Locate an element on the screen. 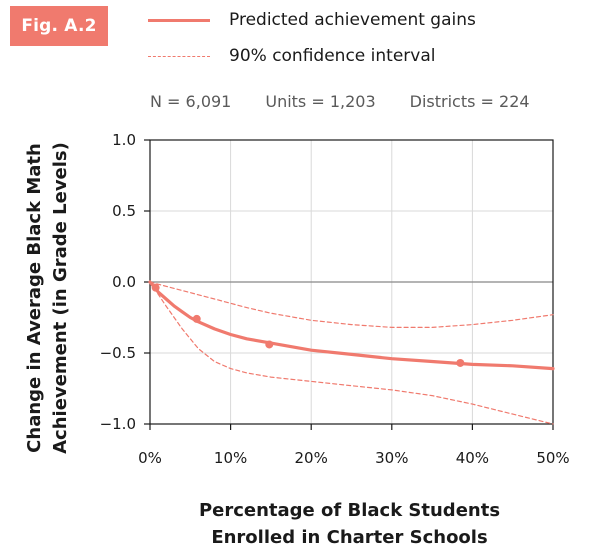 This screenshot has height=552, width=589. y-tick-label: 1.0 is located at coordinates (124, 140).